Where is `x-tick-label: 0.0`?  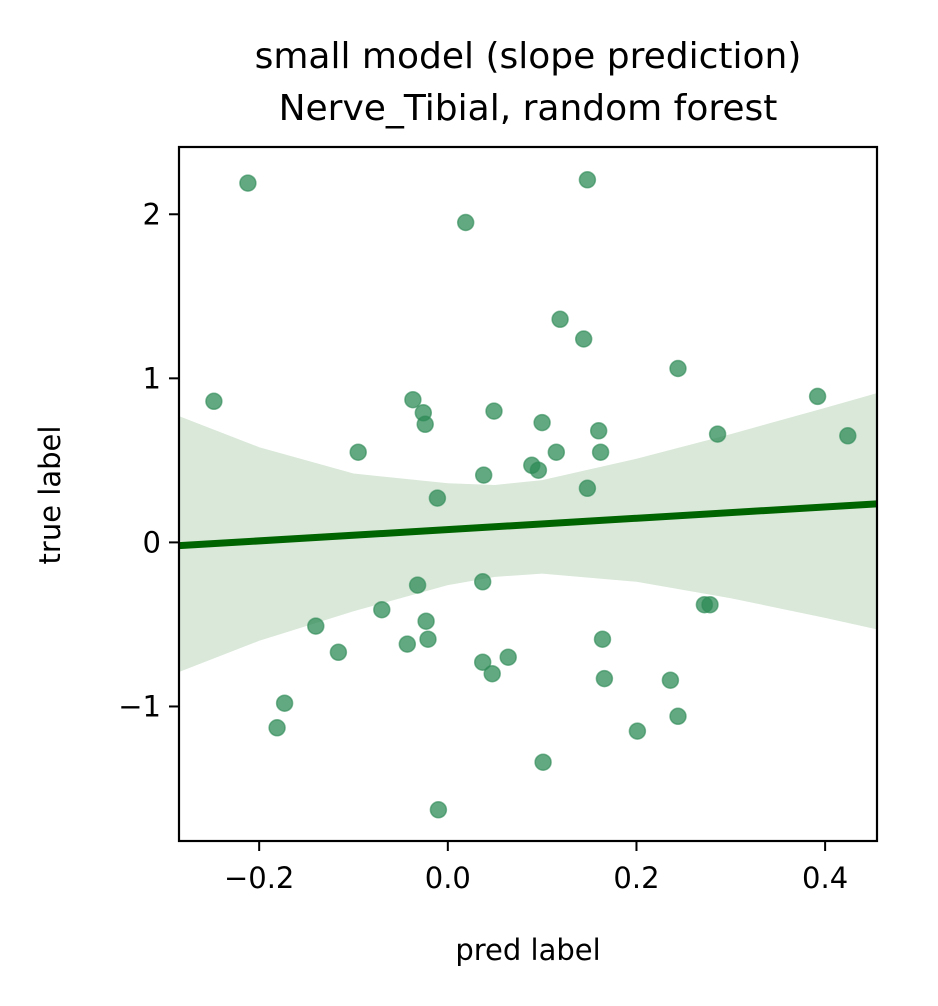 x-tick-label: 0.0 is located at coordinates (448, 878).